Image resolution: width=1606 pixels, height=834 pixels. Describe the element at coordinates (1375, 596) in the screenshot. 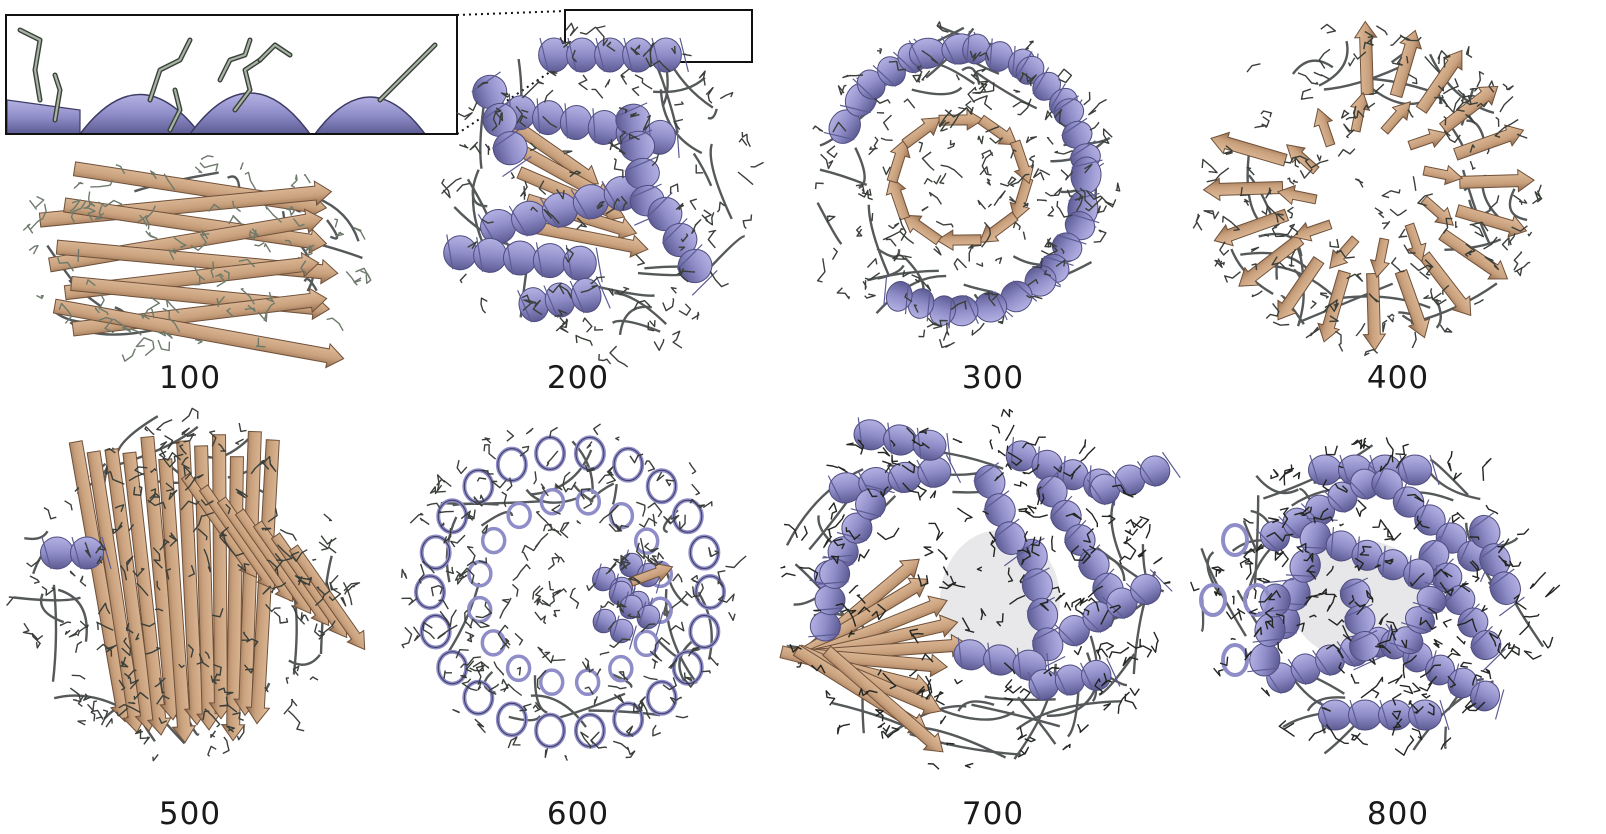

I see `helical-bundle-protein-icon` at that location.